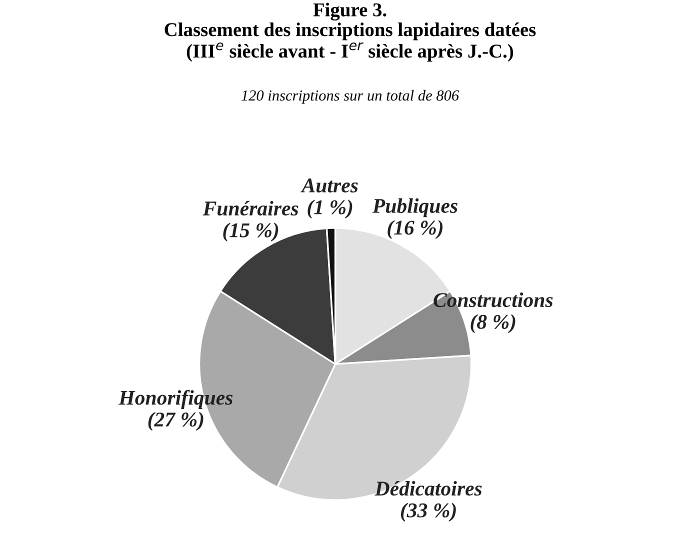 Image resolution: width=700 pixels, height=545 pixels. What do you see at coordinates (428, 512) in the screenshot?
I see `data-label: (33 %)` at bounding box center [428, 512].